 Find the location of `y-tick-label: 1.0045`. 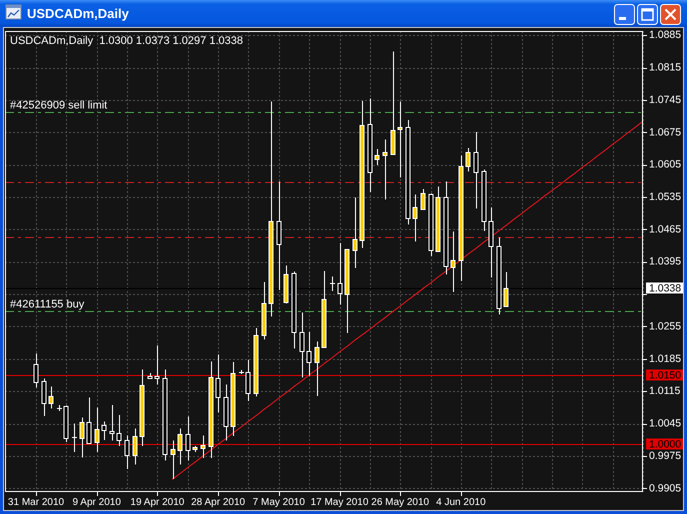

y-tick-label: 1.0045 is located at coordinates (665, 424).